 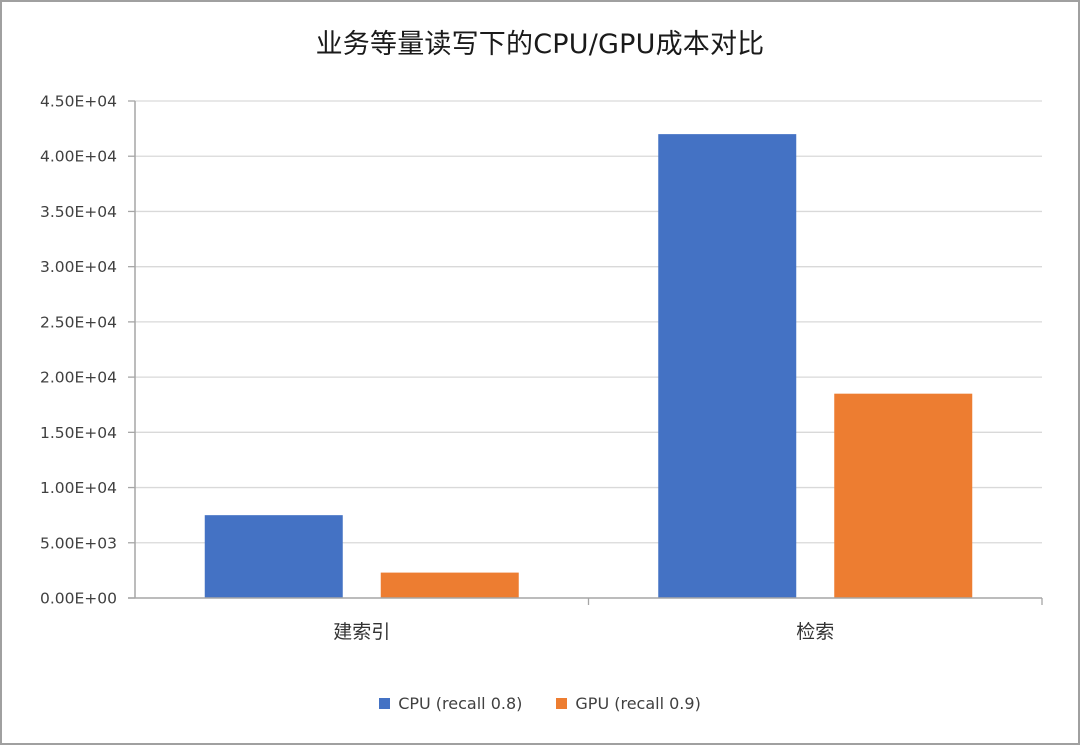 What do you see at coordinates (78, 543) in the screenshot?
I see `y-tick-label: 5.00E+03` at bounding box center [78, 543].